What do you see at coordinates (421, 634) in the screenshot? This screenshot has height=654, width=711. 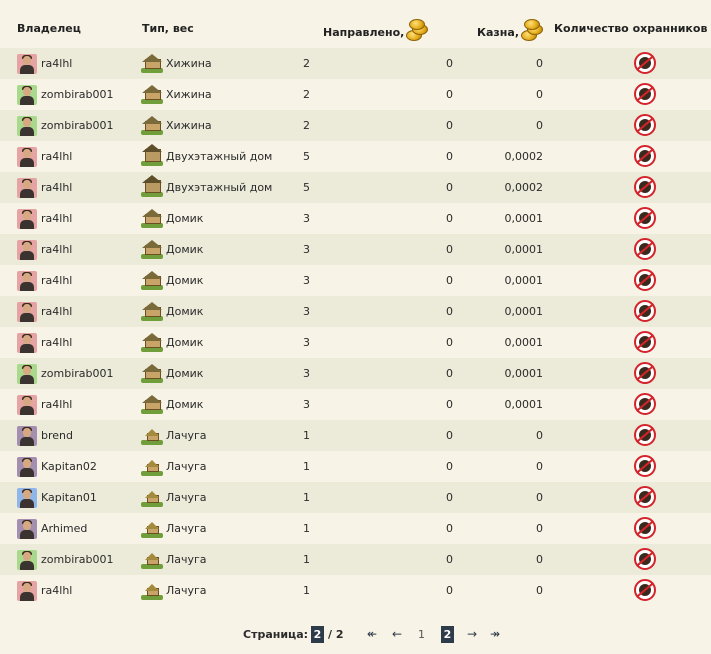 I see `page-1-link: 1` at bounding box center [421, 634].